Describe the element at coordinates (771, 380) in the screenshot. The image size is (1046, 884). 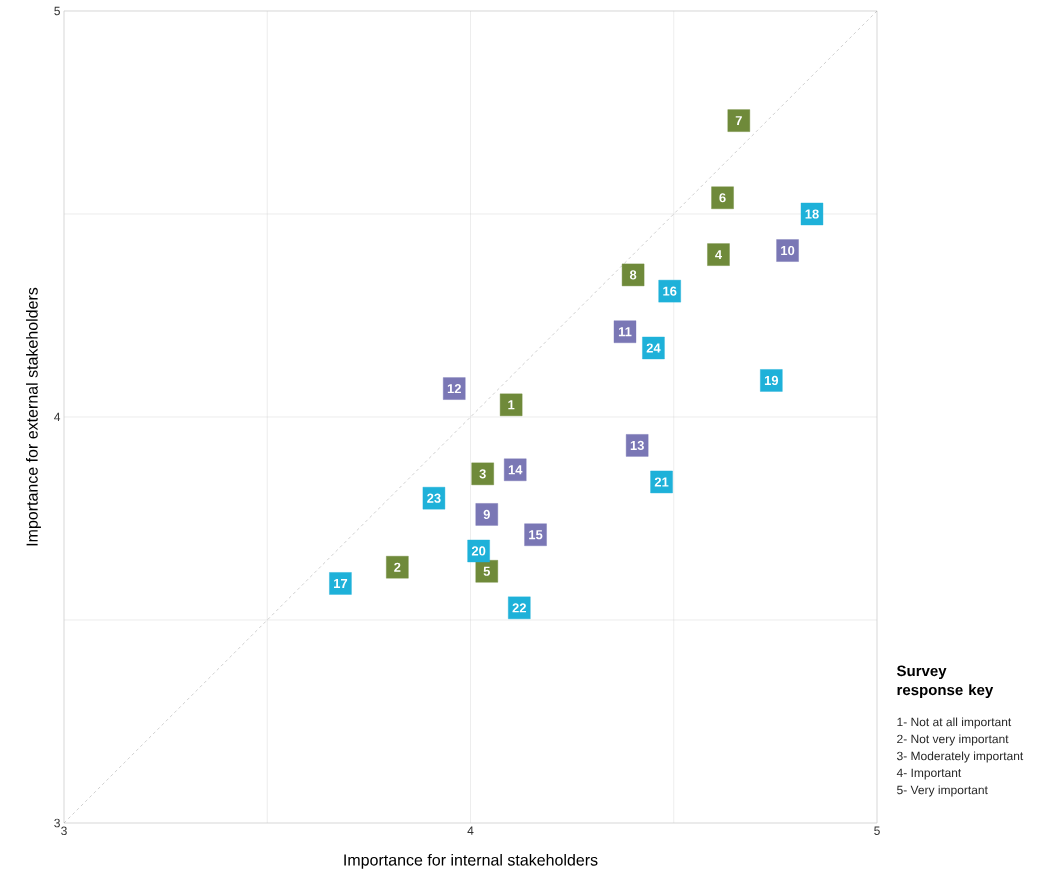
I see `annotation: 19` at that location.